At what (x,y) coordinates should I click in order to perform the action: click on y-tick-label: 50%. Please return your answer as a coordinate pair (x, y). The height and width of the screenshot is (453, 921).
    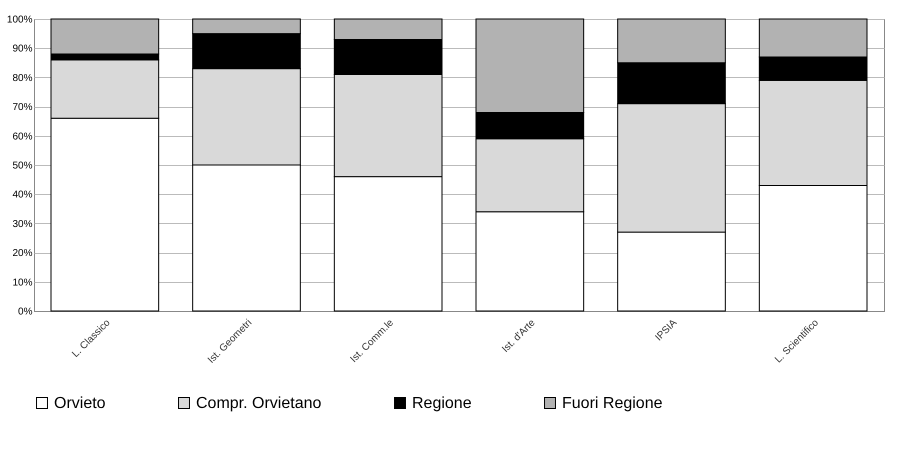
    Looking at the image, I should click on (22, 166).